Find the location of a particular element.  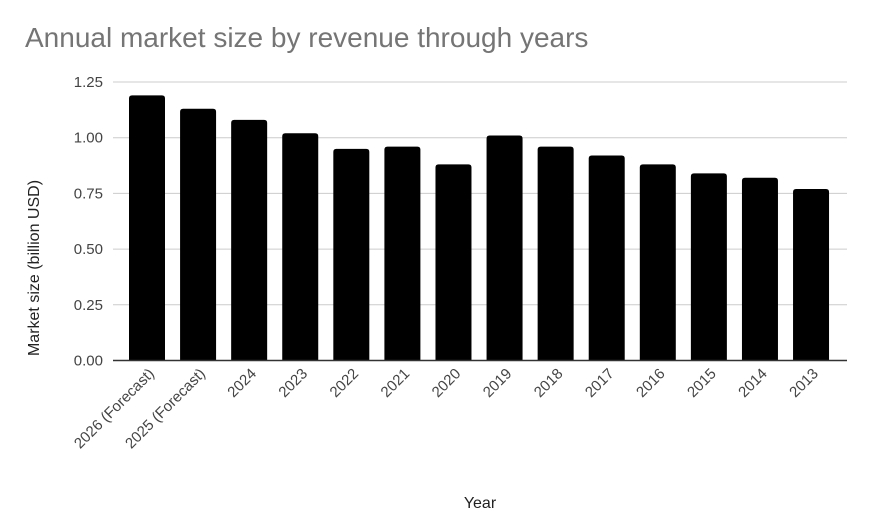

x-tick-label: 2022 is located at coordinates (345, 383).